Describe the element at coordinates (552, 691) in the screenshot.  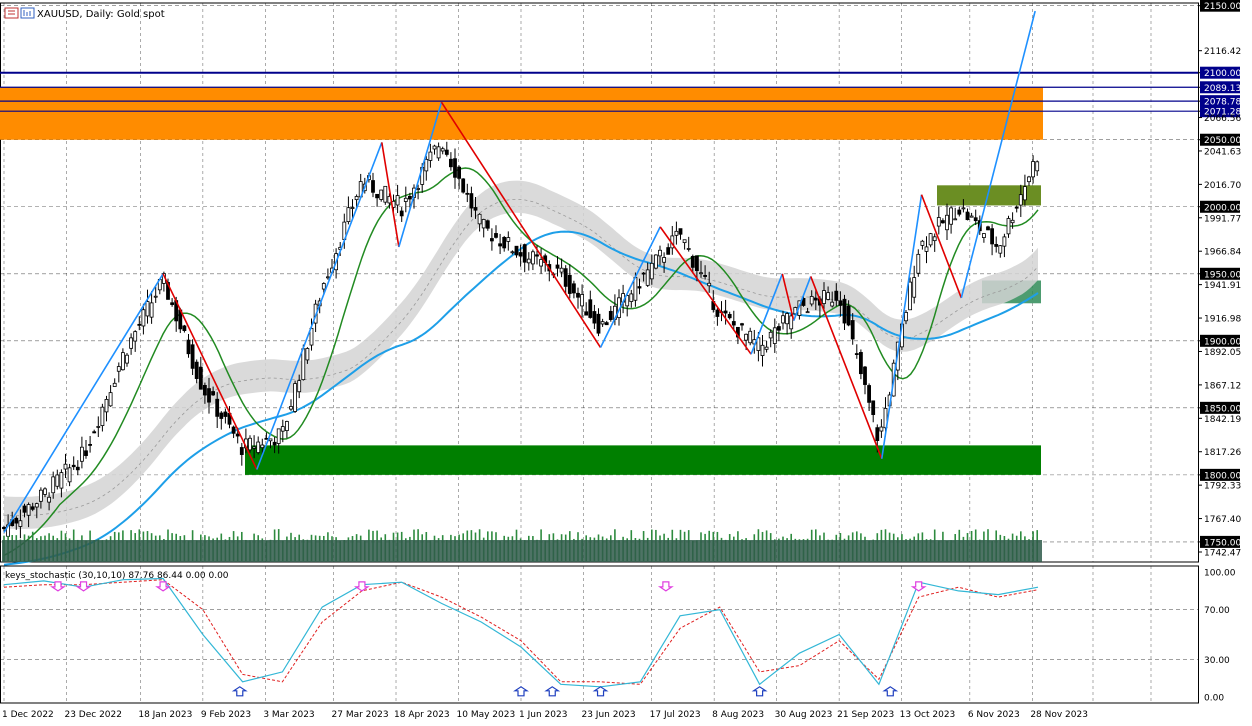
I see `signal-arrow-up` at that location.